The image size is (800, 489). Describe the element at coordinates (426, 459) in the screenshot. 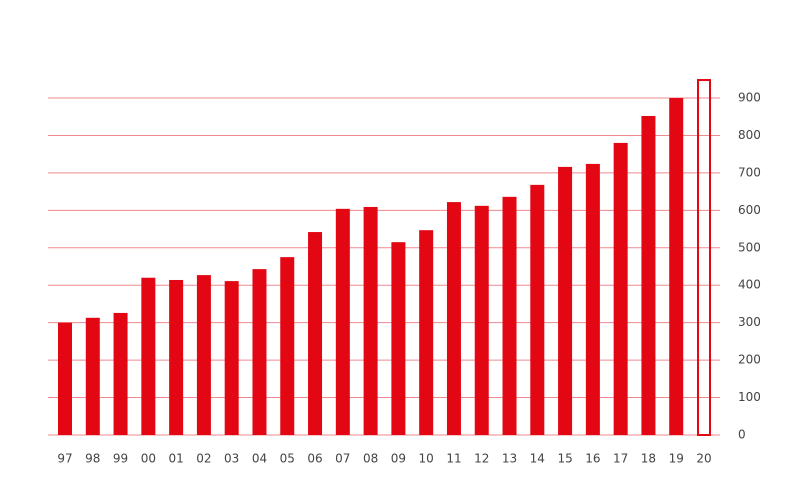

I see `x-tick-label: 10` at that location.